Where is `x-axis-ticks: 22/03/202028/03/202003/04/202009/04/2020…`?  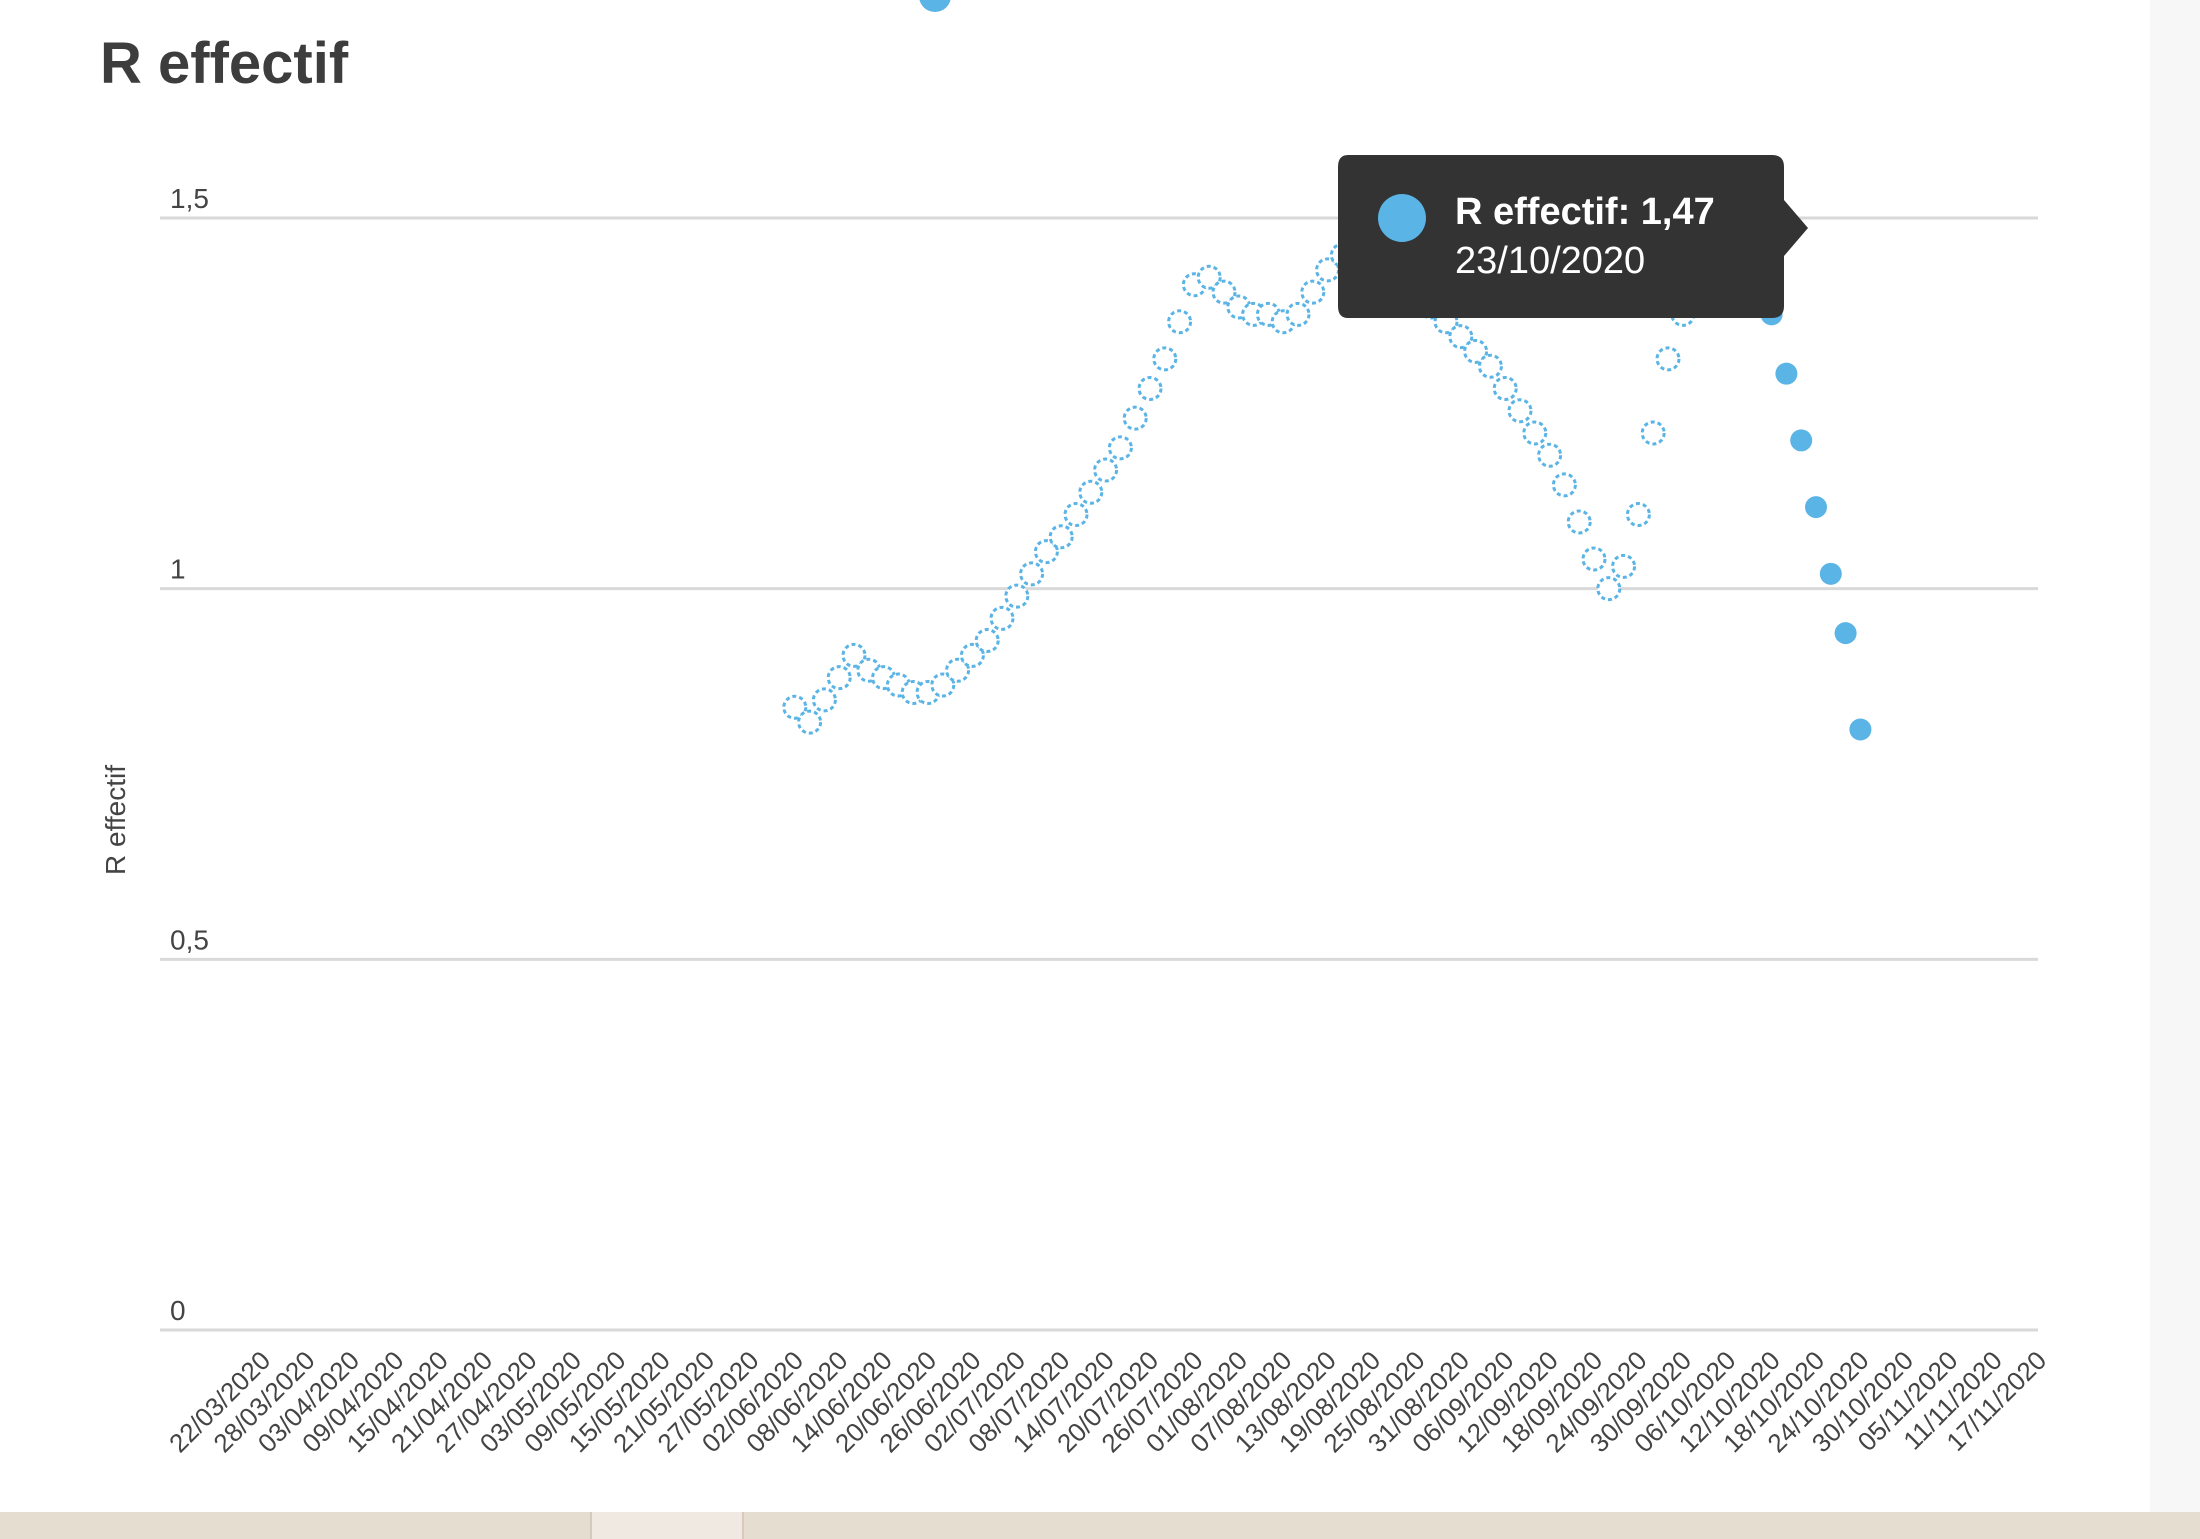 x-axis-ticks: 22/03/202028/03/202003/04/202009/04/2020… is located at coordinates (1107, 1401).